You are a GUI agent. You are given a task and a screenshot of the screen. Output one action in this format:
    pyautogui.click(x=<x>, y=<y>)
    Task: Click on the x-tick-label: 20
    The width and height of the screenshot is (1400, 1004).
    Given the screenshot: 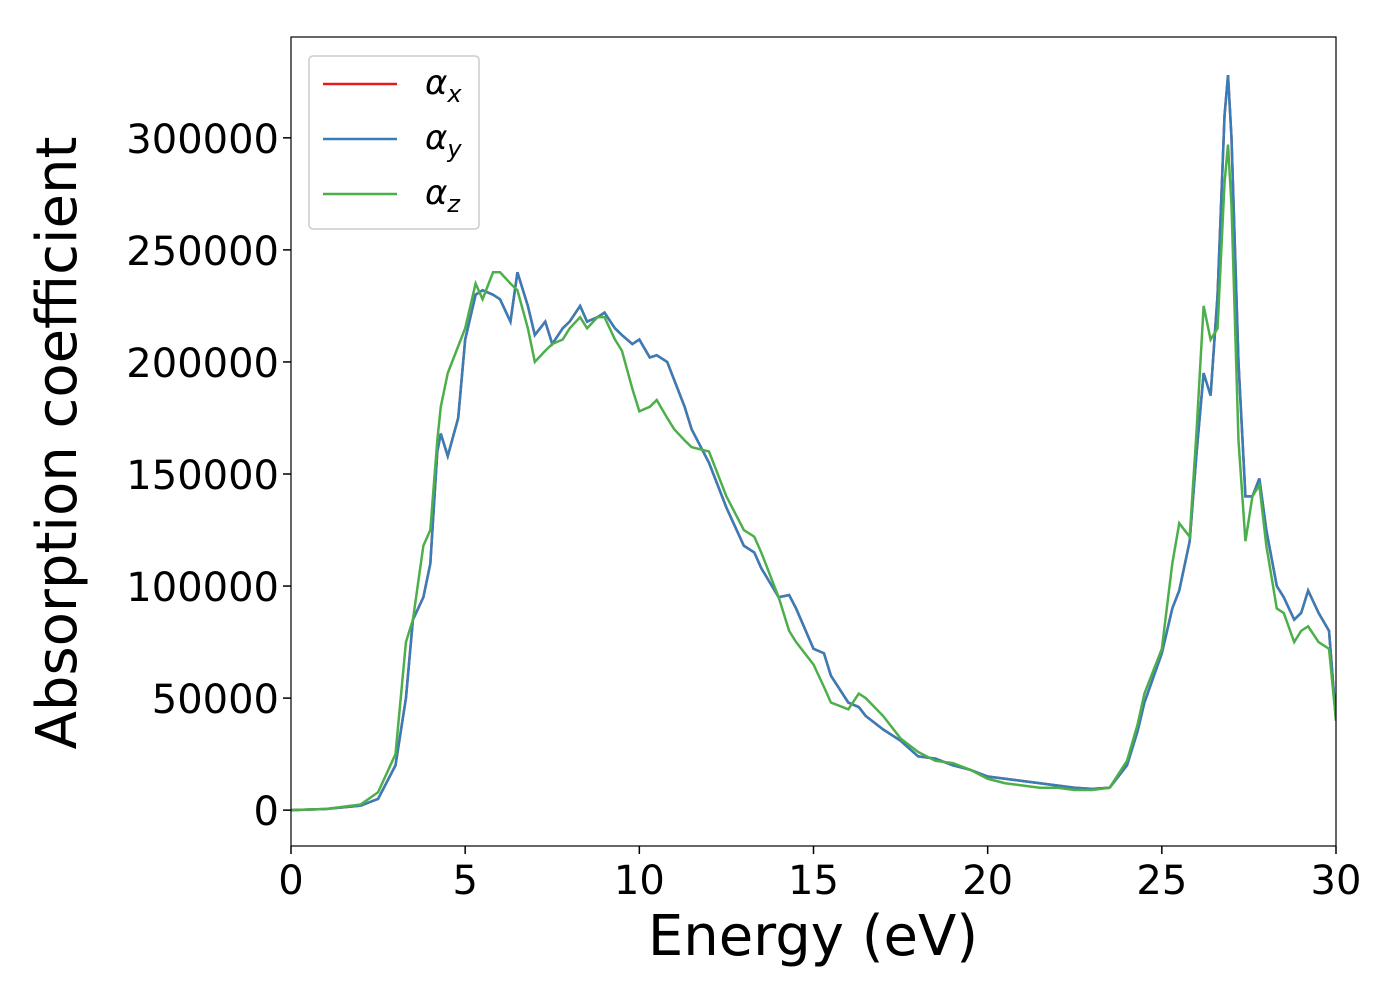 What is the action you would take?
    pyautogui.click(x=987, y=881)
    